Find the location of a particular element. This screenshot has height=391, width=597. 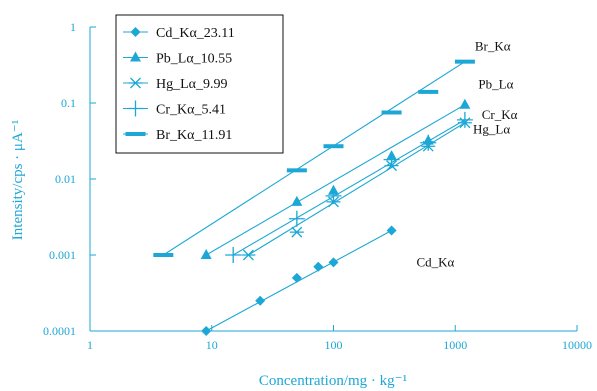

legend-label: Br_Kα_11.91 is located at coordinates (194, 135).